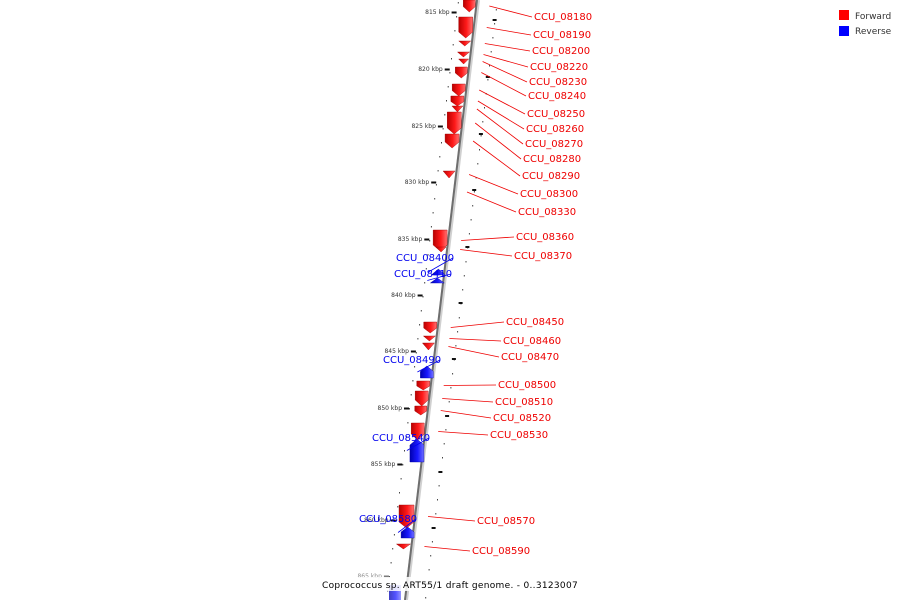 This screenshot has width=900, height=600. Describe the element at coordinates (554, 144) in the screenshot. I see `gene-label: CCU_08270` at that location.